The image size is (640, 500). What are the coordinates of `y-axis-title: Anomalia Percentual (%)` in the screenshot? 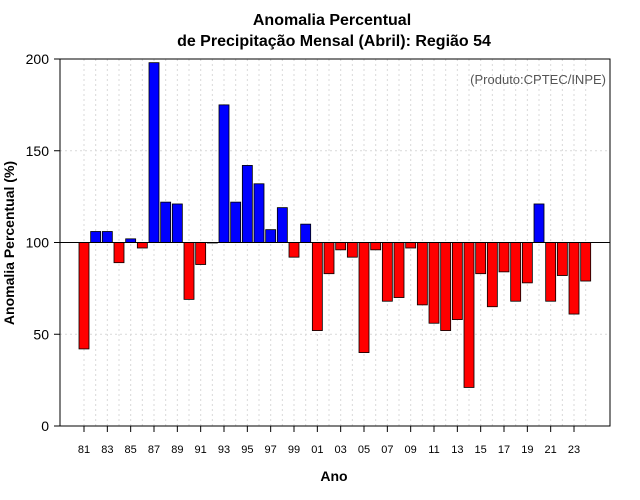 It's located at (9, 243).